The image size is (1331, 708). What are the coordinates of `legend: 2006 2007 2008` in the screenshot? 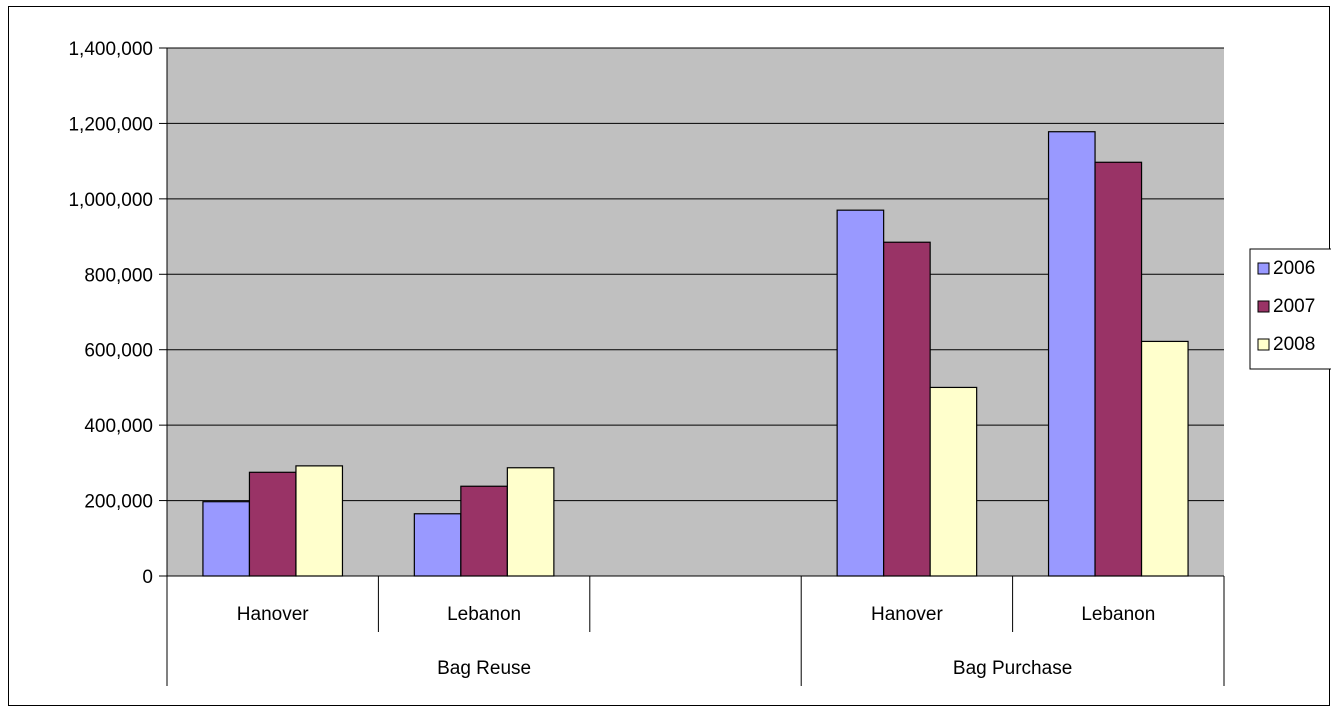 It's located at (1290, 309).